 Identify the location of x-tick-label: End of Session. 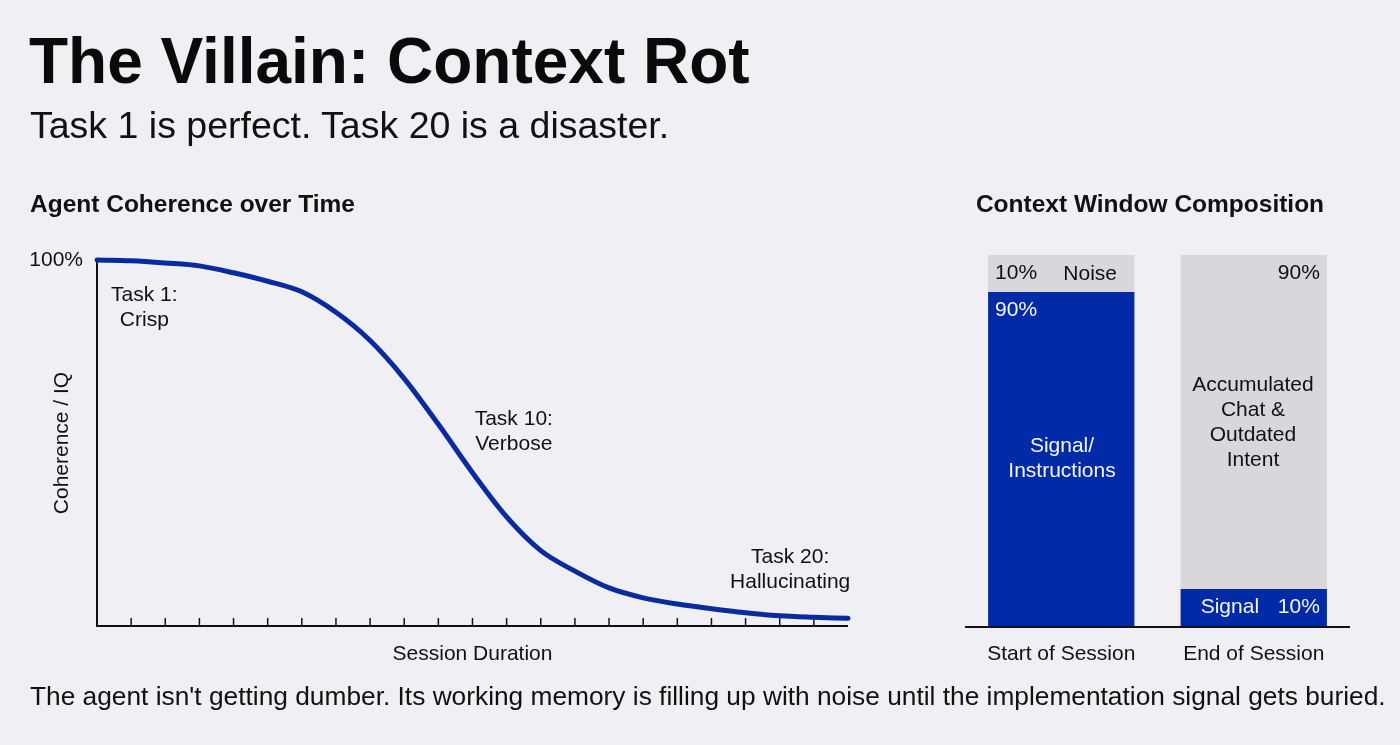
(1254, 652).